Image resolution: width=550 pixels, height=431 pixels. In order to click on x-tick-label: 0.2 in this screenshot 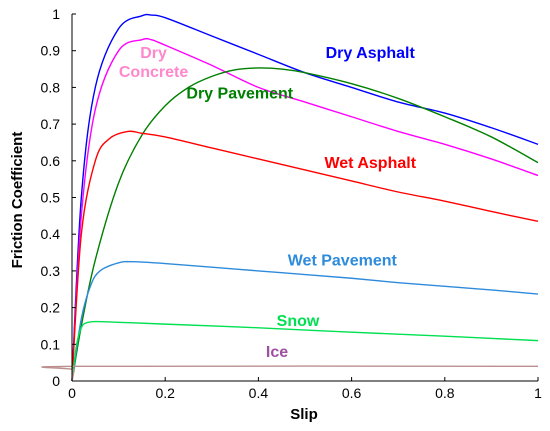, I will do `click(165, 393)`.